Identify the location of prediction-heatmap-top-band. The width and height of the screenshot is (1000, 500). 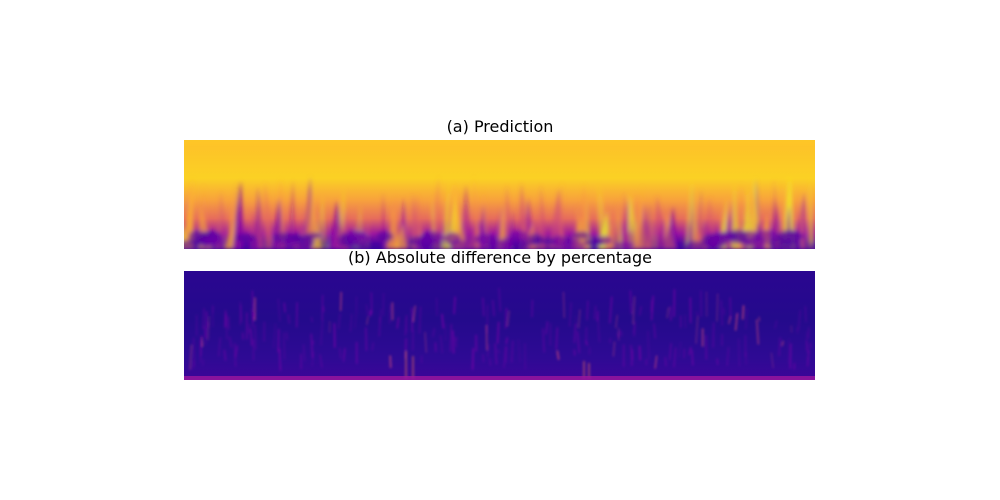
(499, 142).